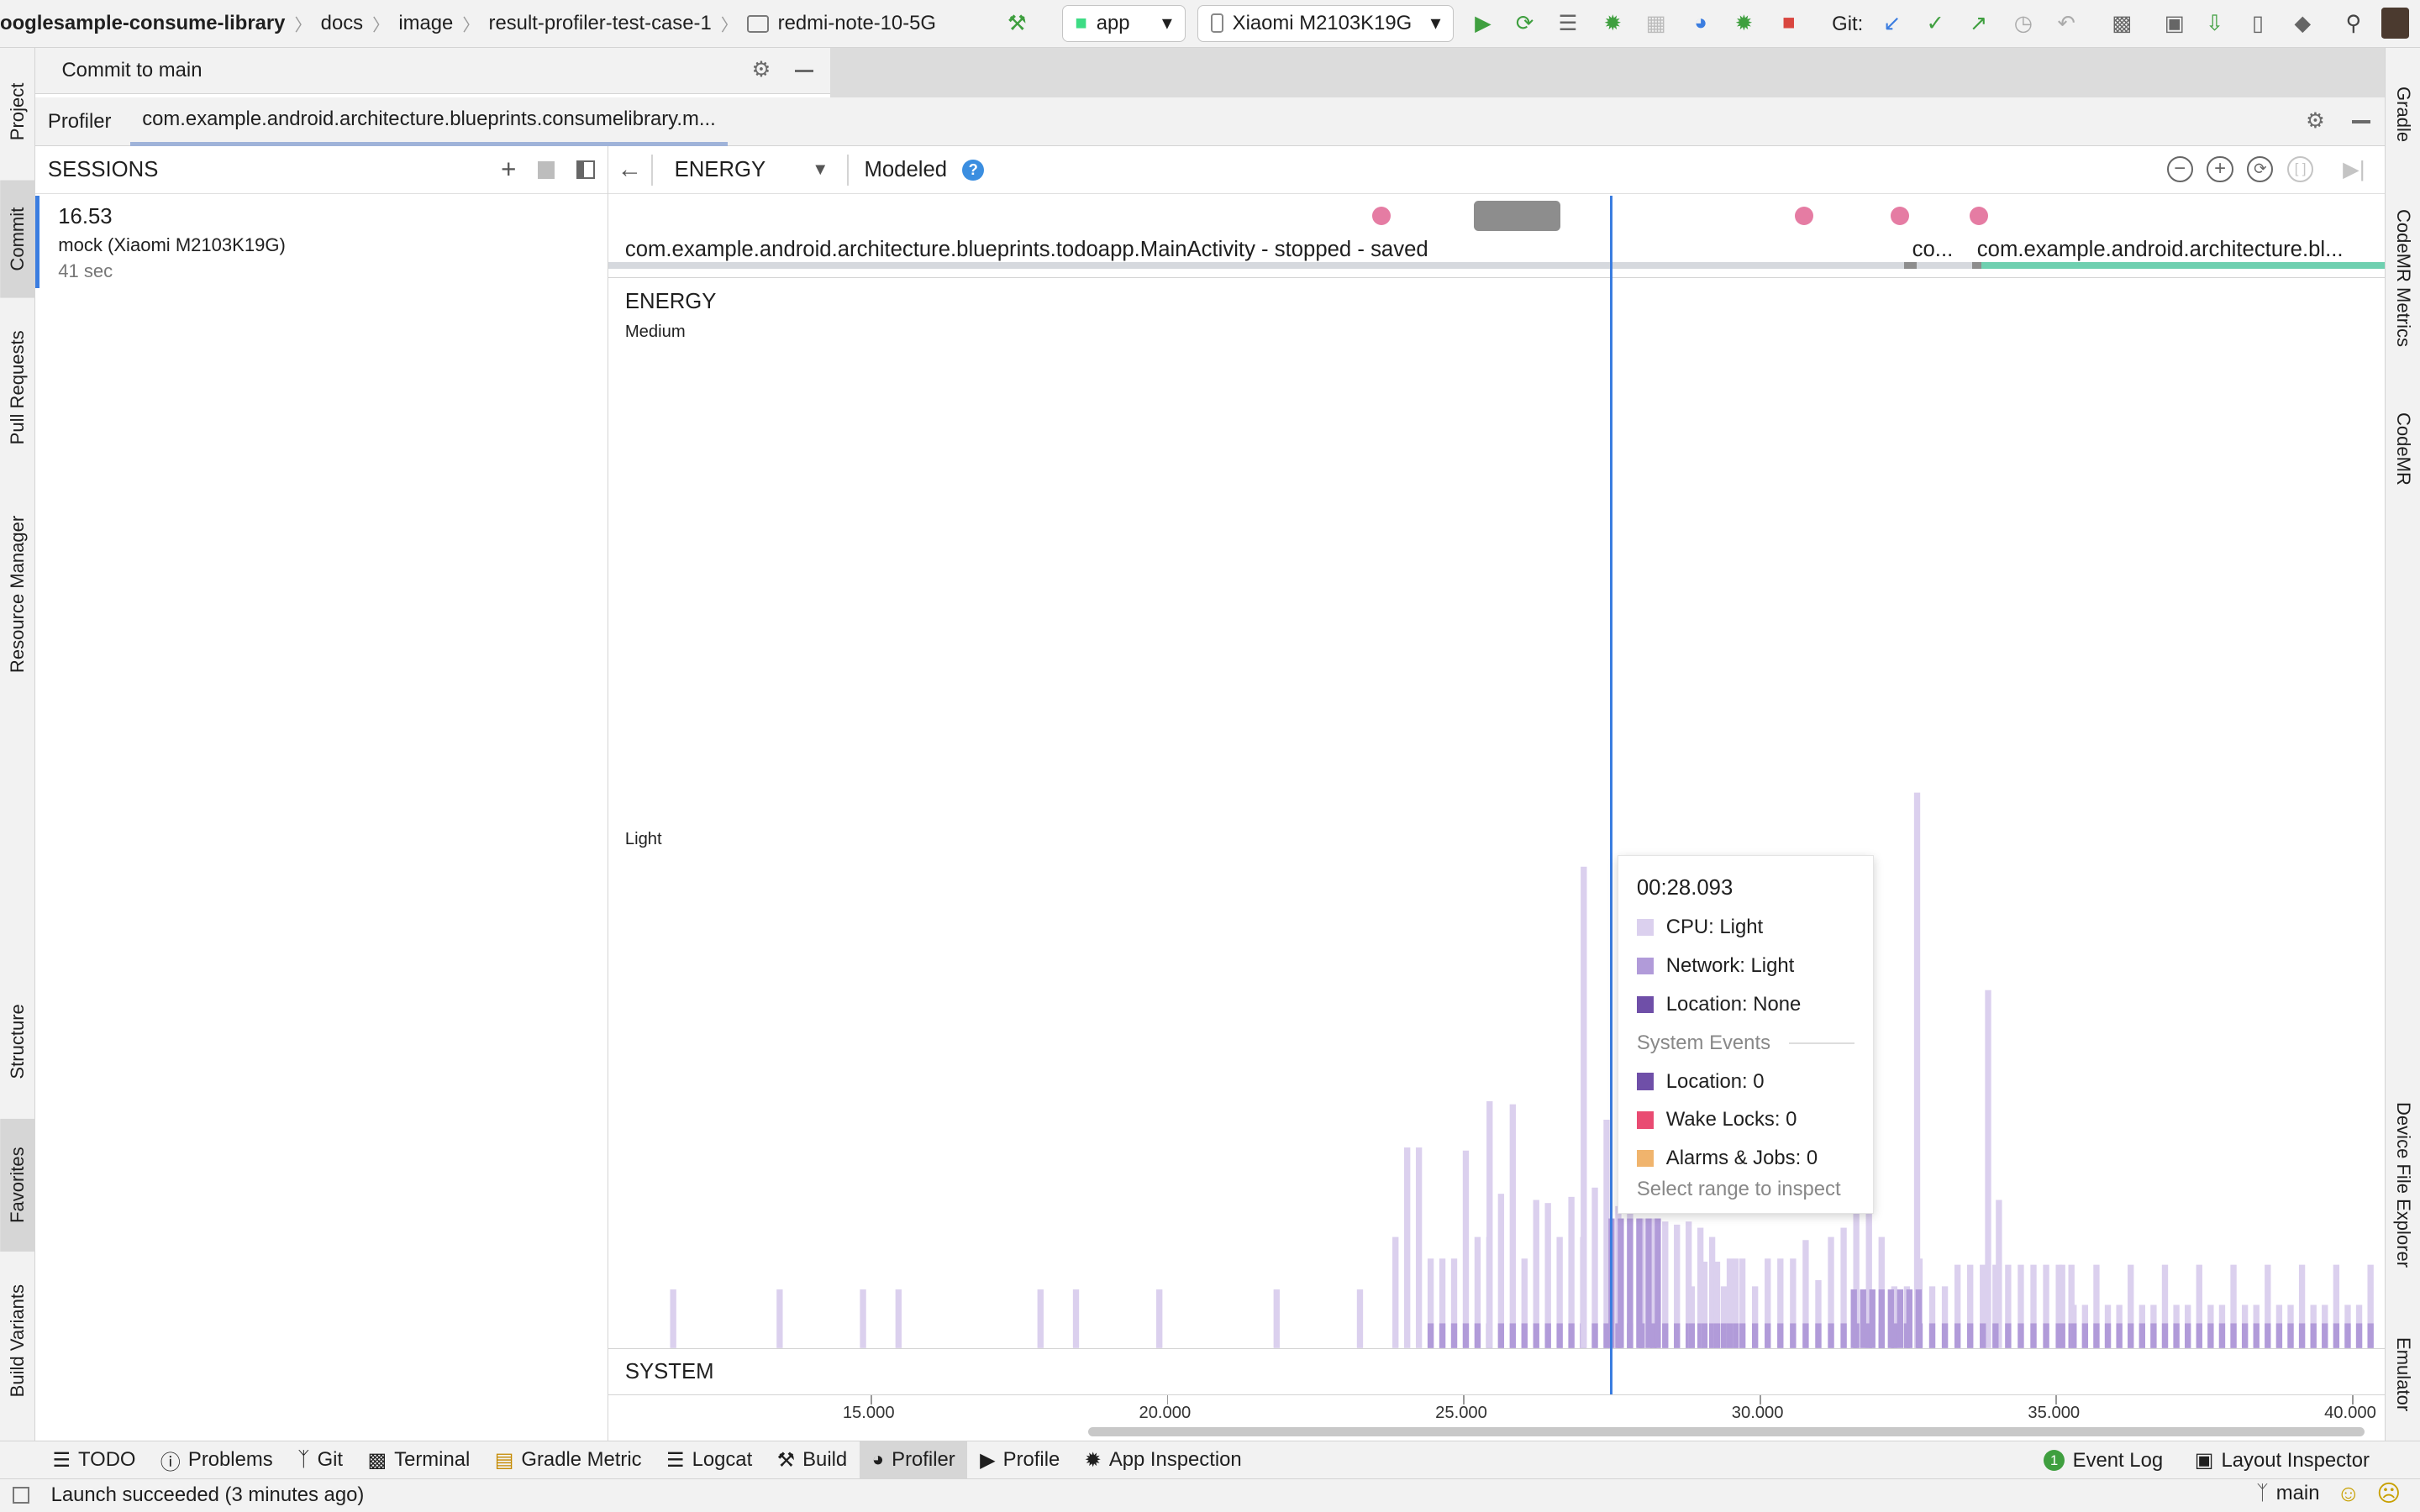 The width and height of the screenshot is (2420, 1512). Describe the element at coordinates (752, 170) in the screenshot. I see `monitor-select: ENERGY ▼` at that location.